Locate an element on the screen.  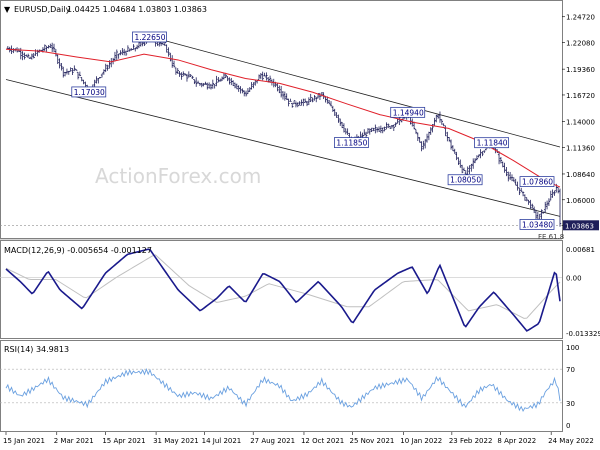
price-label-text: 1.07860 is located at coordinates (537, 182).